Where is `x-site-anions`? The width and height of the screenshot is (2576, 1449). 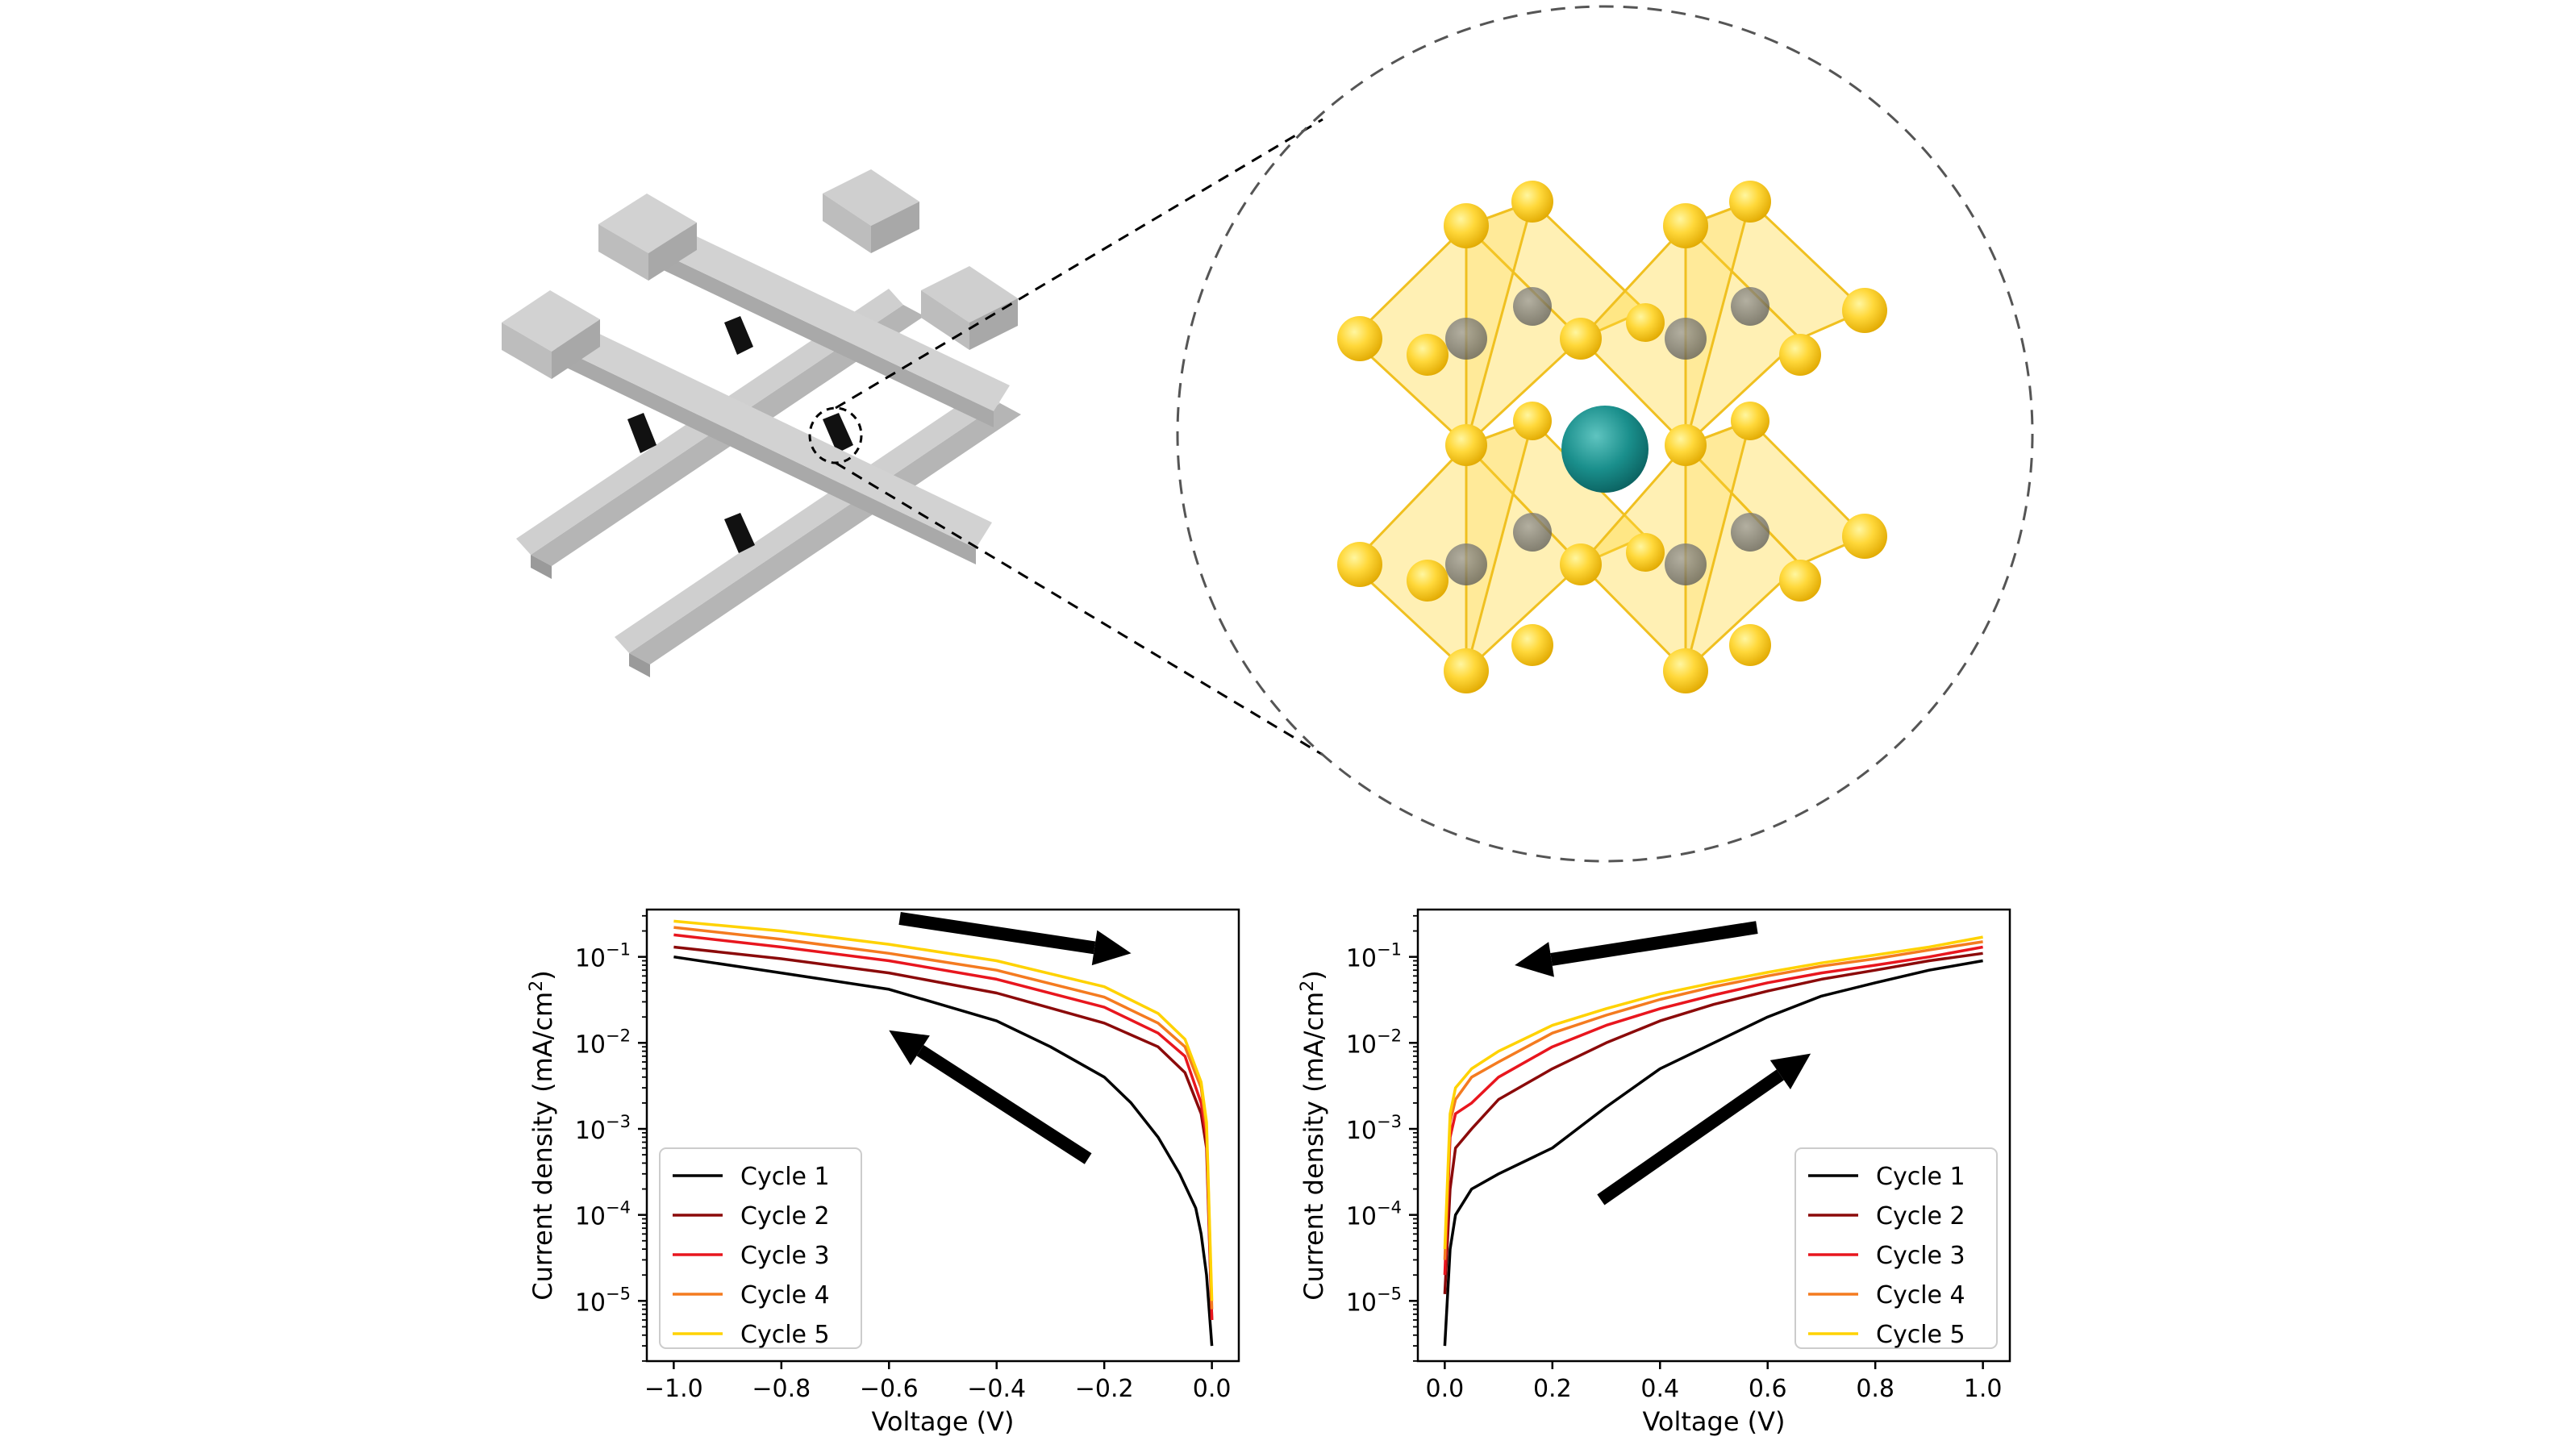
x-site-anions is located at coordinates (1612, 437).